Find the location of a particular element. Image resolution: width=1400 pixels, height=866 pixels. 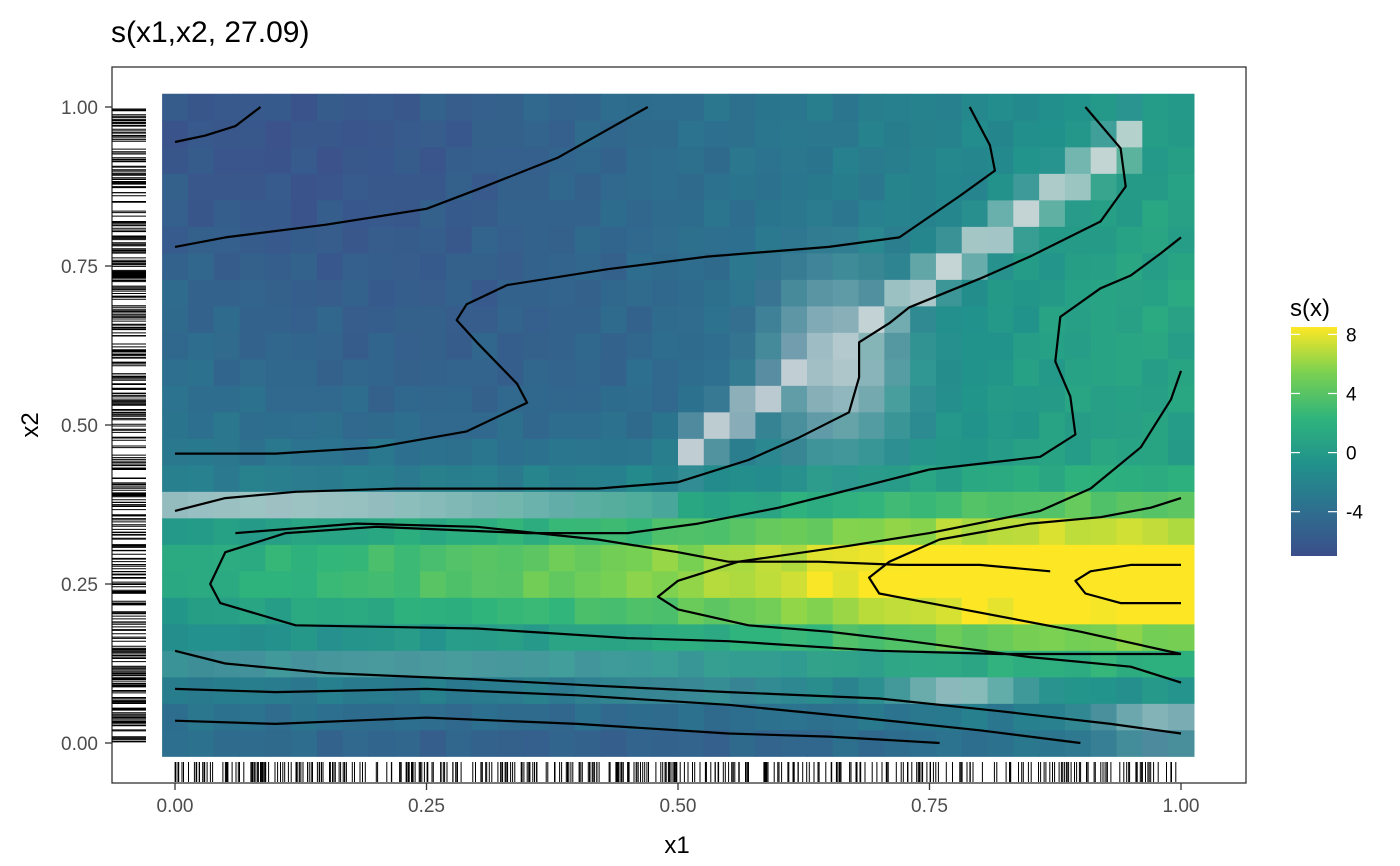

contour-line is located at coordinates (557, 730).